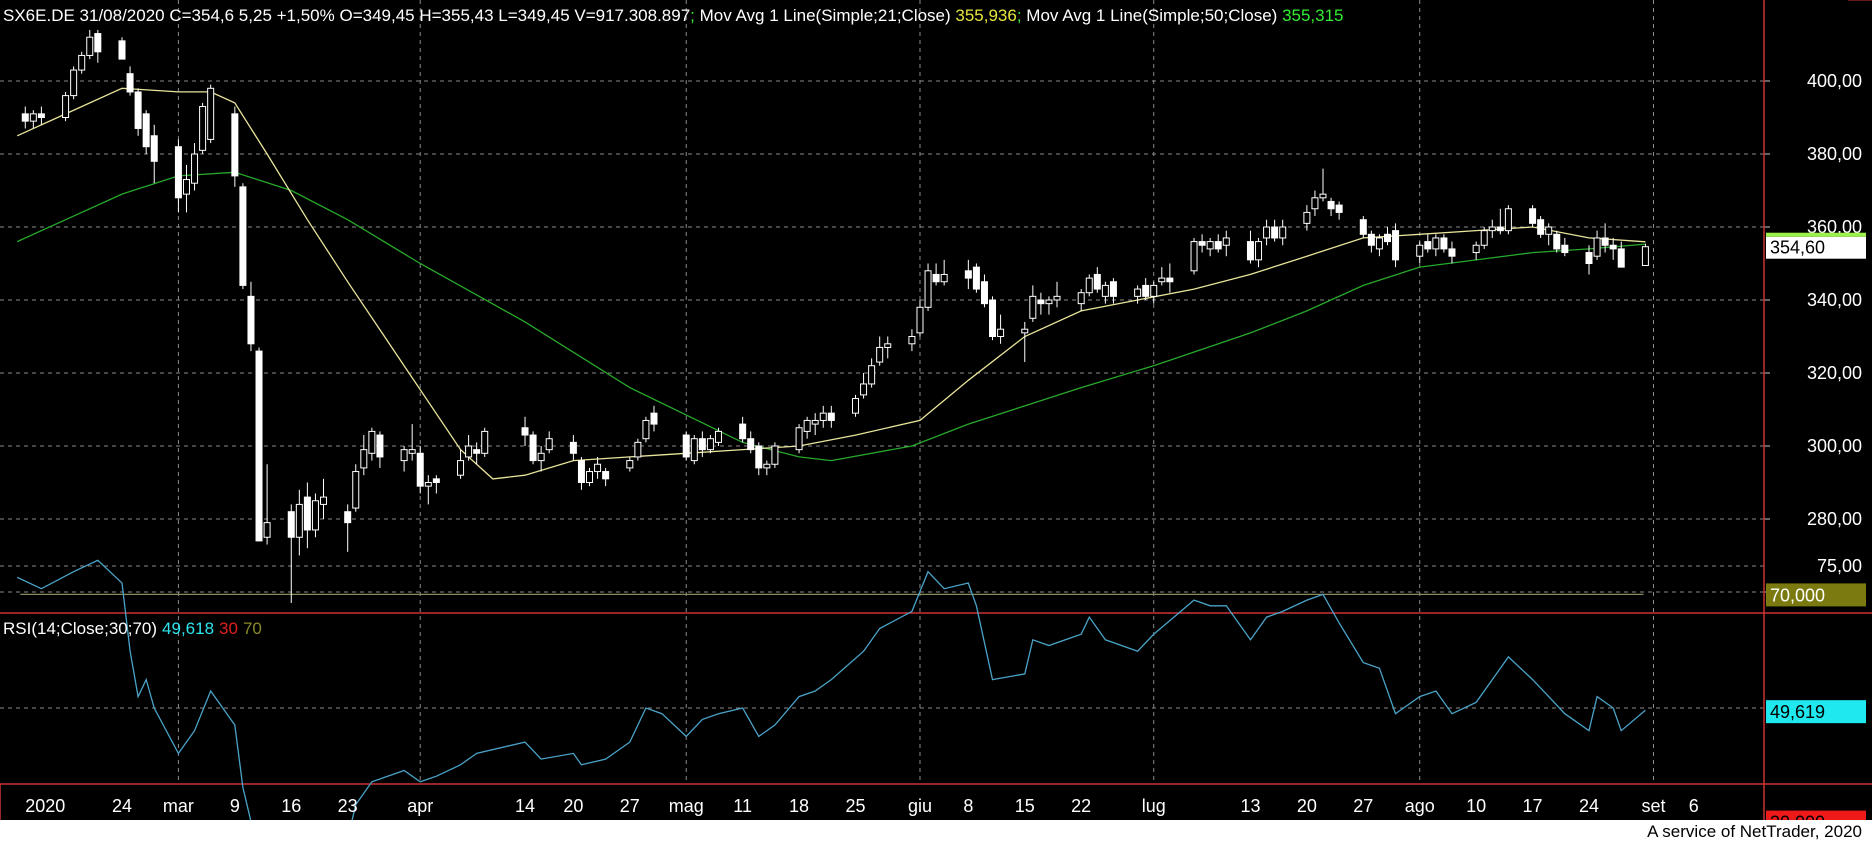  Describe the element at coordinates (348, 806) in the screenshot. I see `time-axis-label: 23` at that location.